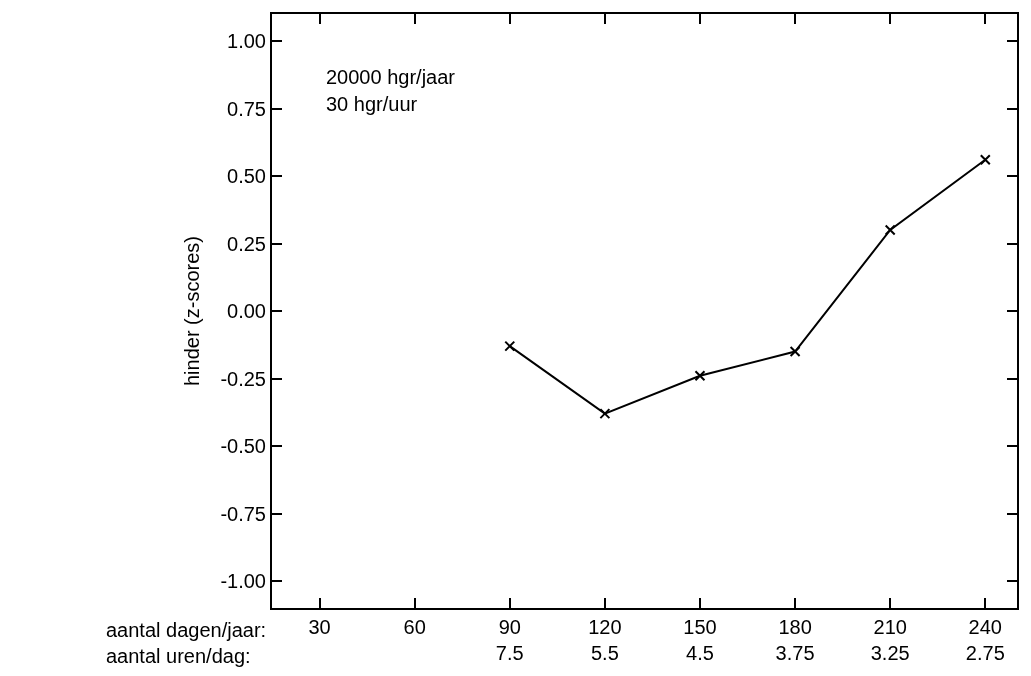 This screenshot has height=676, width=1031. I want to click on x-tick-label: 180 3.75, so click(795, 640).